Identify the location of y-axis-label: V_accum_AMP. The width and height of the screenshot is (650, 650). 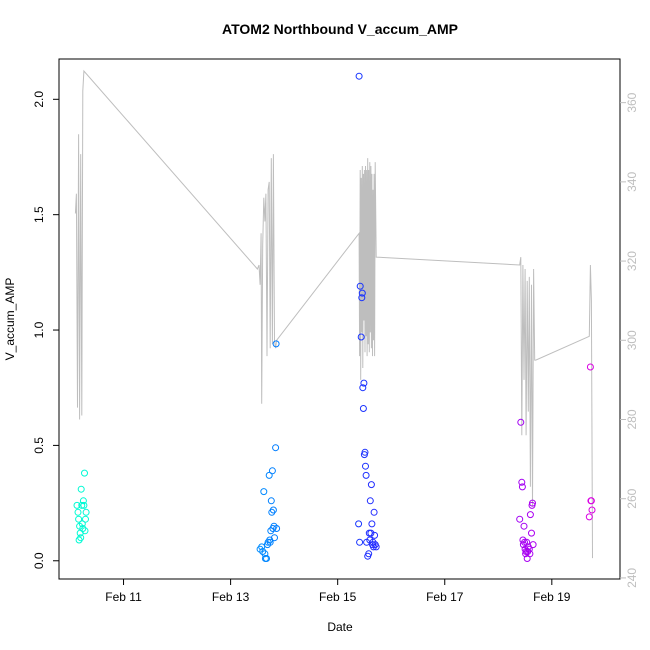
(10, 319).